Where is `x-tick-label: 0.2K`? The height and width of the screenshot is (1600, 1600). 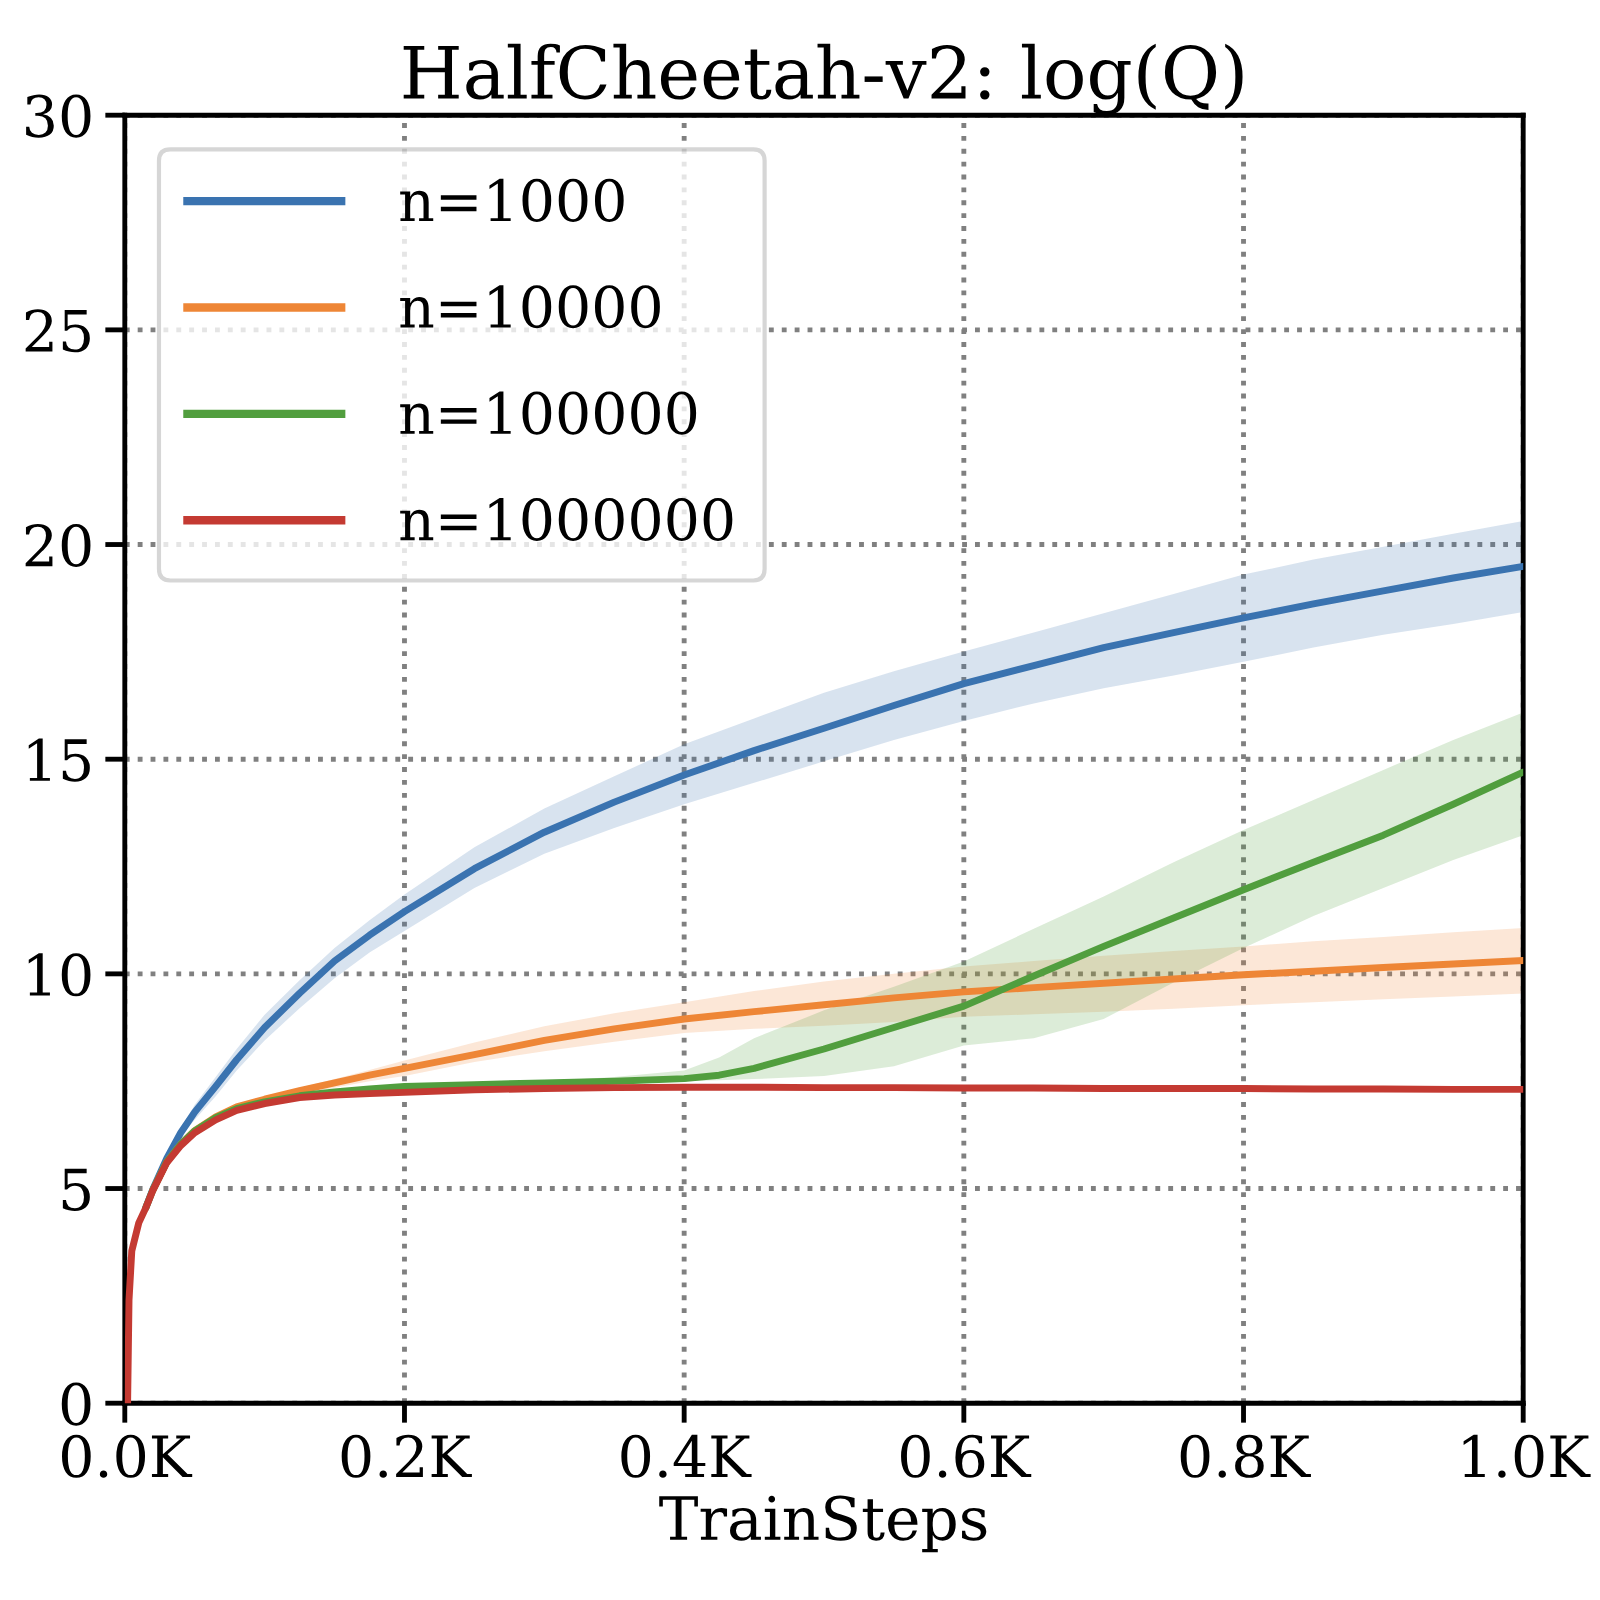 x-tick-label: 0.2K is located at coordinates (406, 1456).